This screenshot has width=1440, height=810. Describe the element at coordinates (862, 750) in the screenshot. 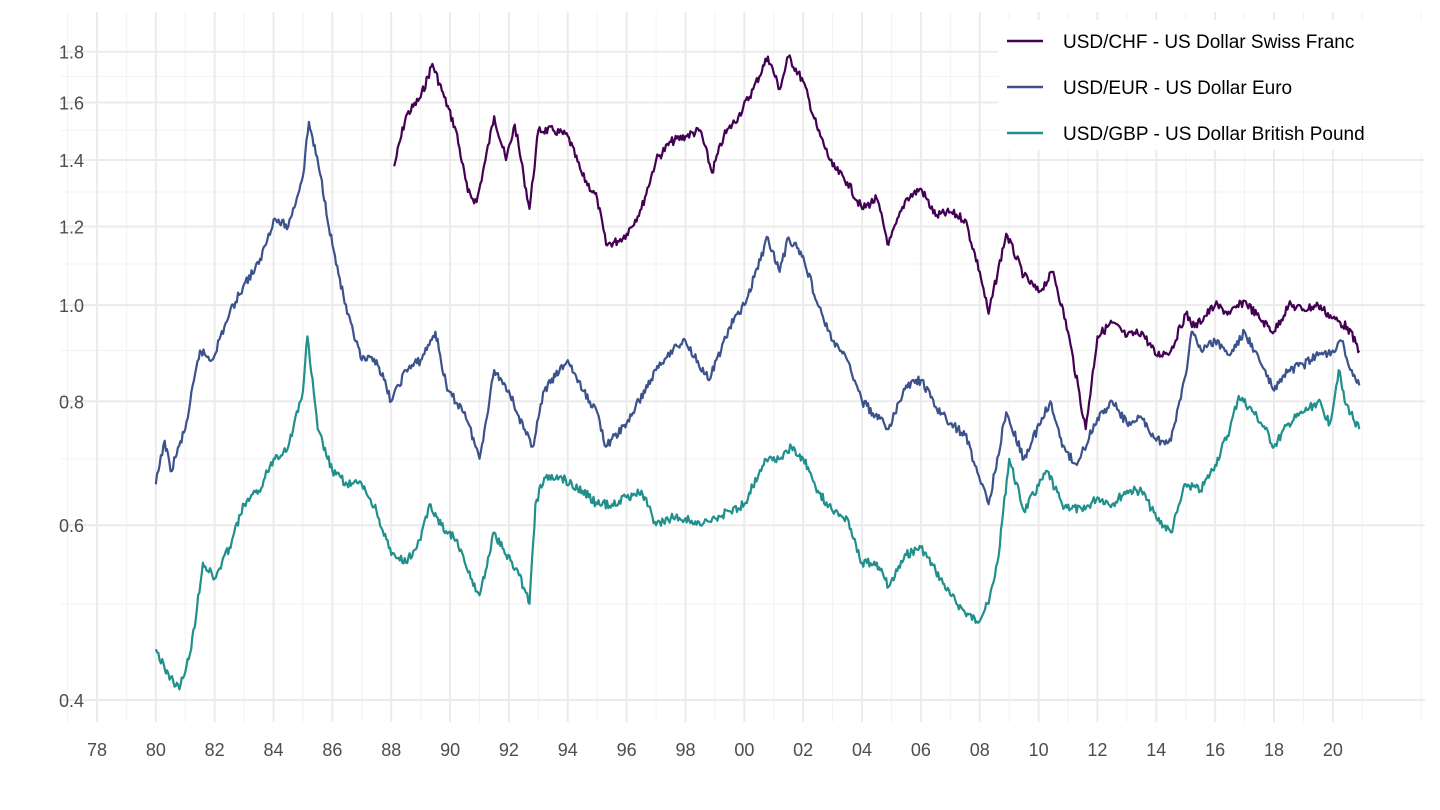

I see `x-tick-label: 04` at that location.